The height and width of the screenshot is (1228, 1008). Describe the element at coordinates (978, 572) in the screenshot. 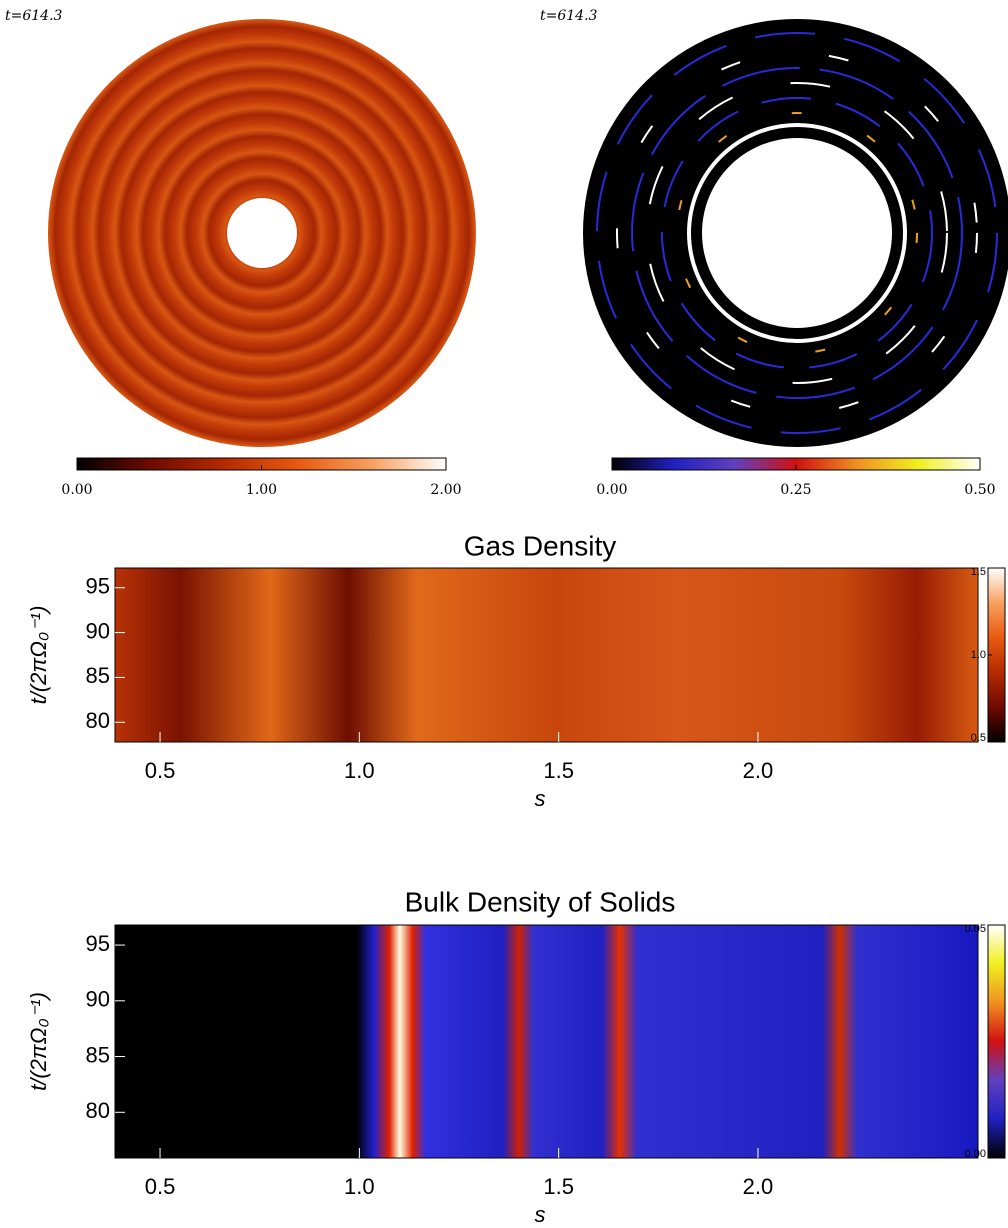

I see `colorbar-tick-label: 1.5` at that location.